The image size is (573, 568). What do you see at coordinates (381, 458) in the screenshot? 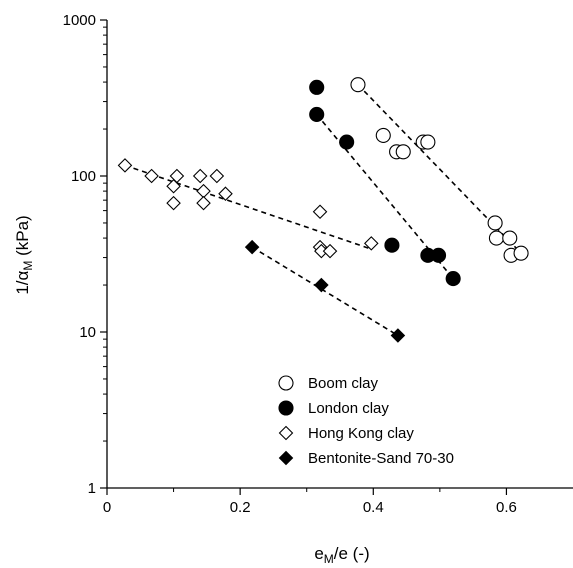
I see `legend-label-bentonite-sand-70-30: Bentonite-Sand 70-30` at bounding box center [381, 458].